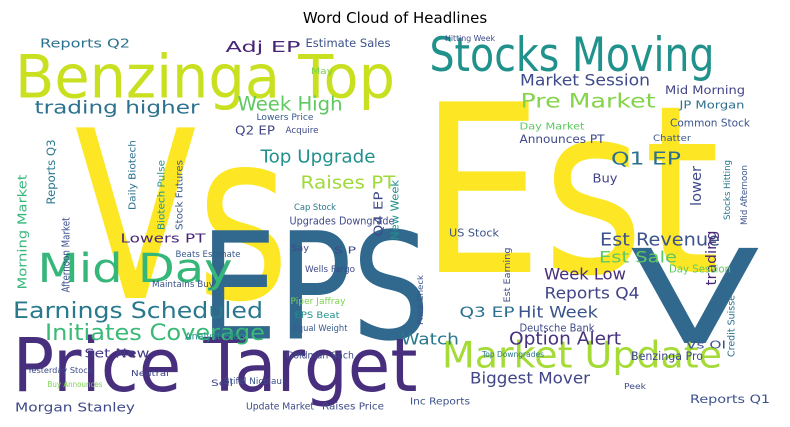 Image resolution: width=790 pixels, height=427 pixels. I want to click on word: Update Market, so click(280, 407).